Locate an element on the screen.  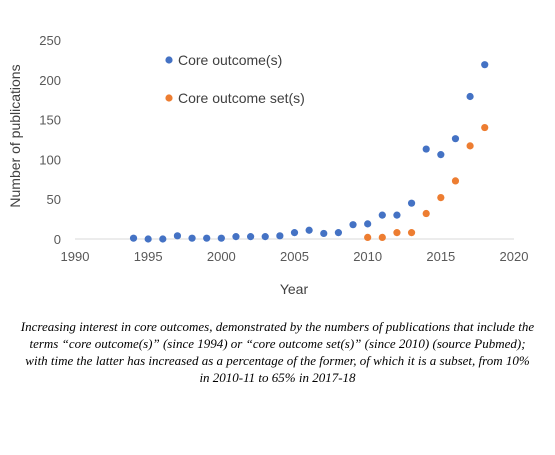
y-axis-title-text: Number of publications is located at coordinates (15, 135).